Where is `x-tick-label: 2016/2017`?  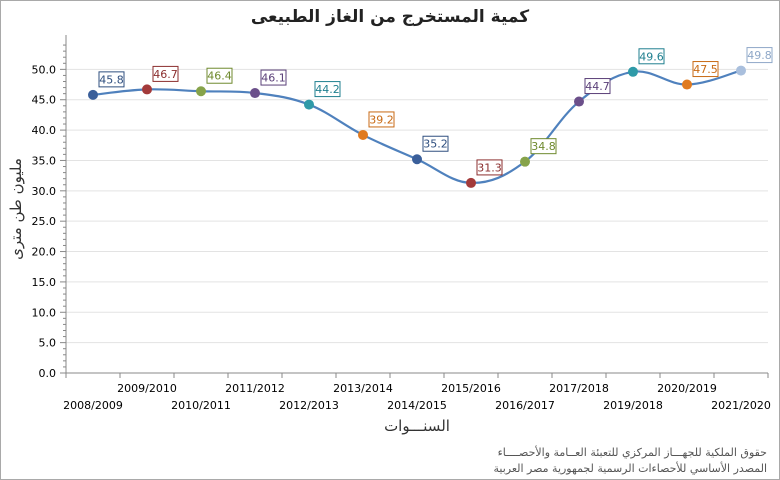
x-tick-label: 2016/2017 is located at coordinates (525, 405).